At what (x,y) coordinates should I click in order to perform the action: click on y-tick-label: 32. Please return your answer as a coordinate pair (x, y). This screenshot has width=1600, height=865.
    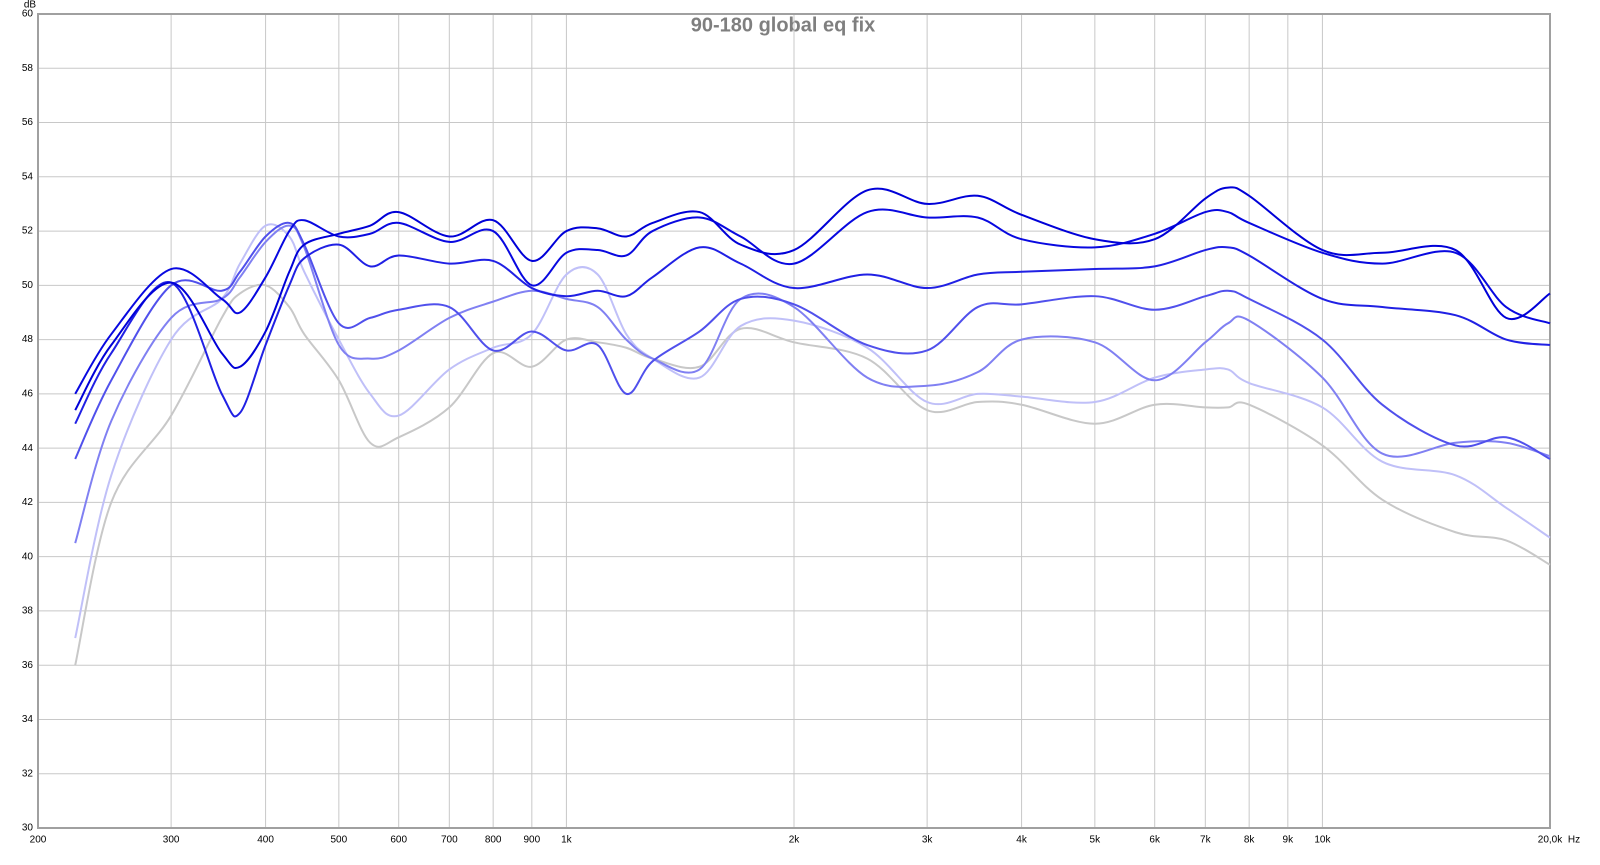
    Looking at the image, I should click on (28, 773).